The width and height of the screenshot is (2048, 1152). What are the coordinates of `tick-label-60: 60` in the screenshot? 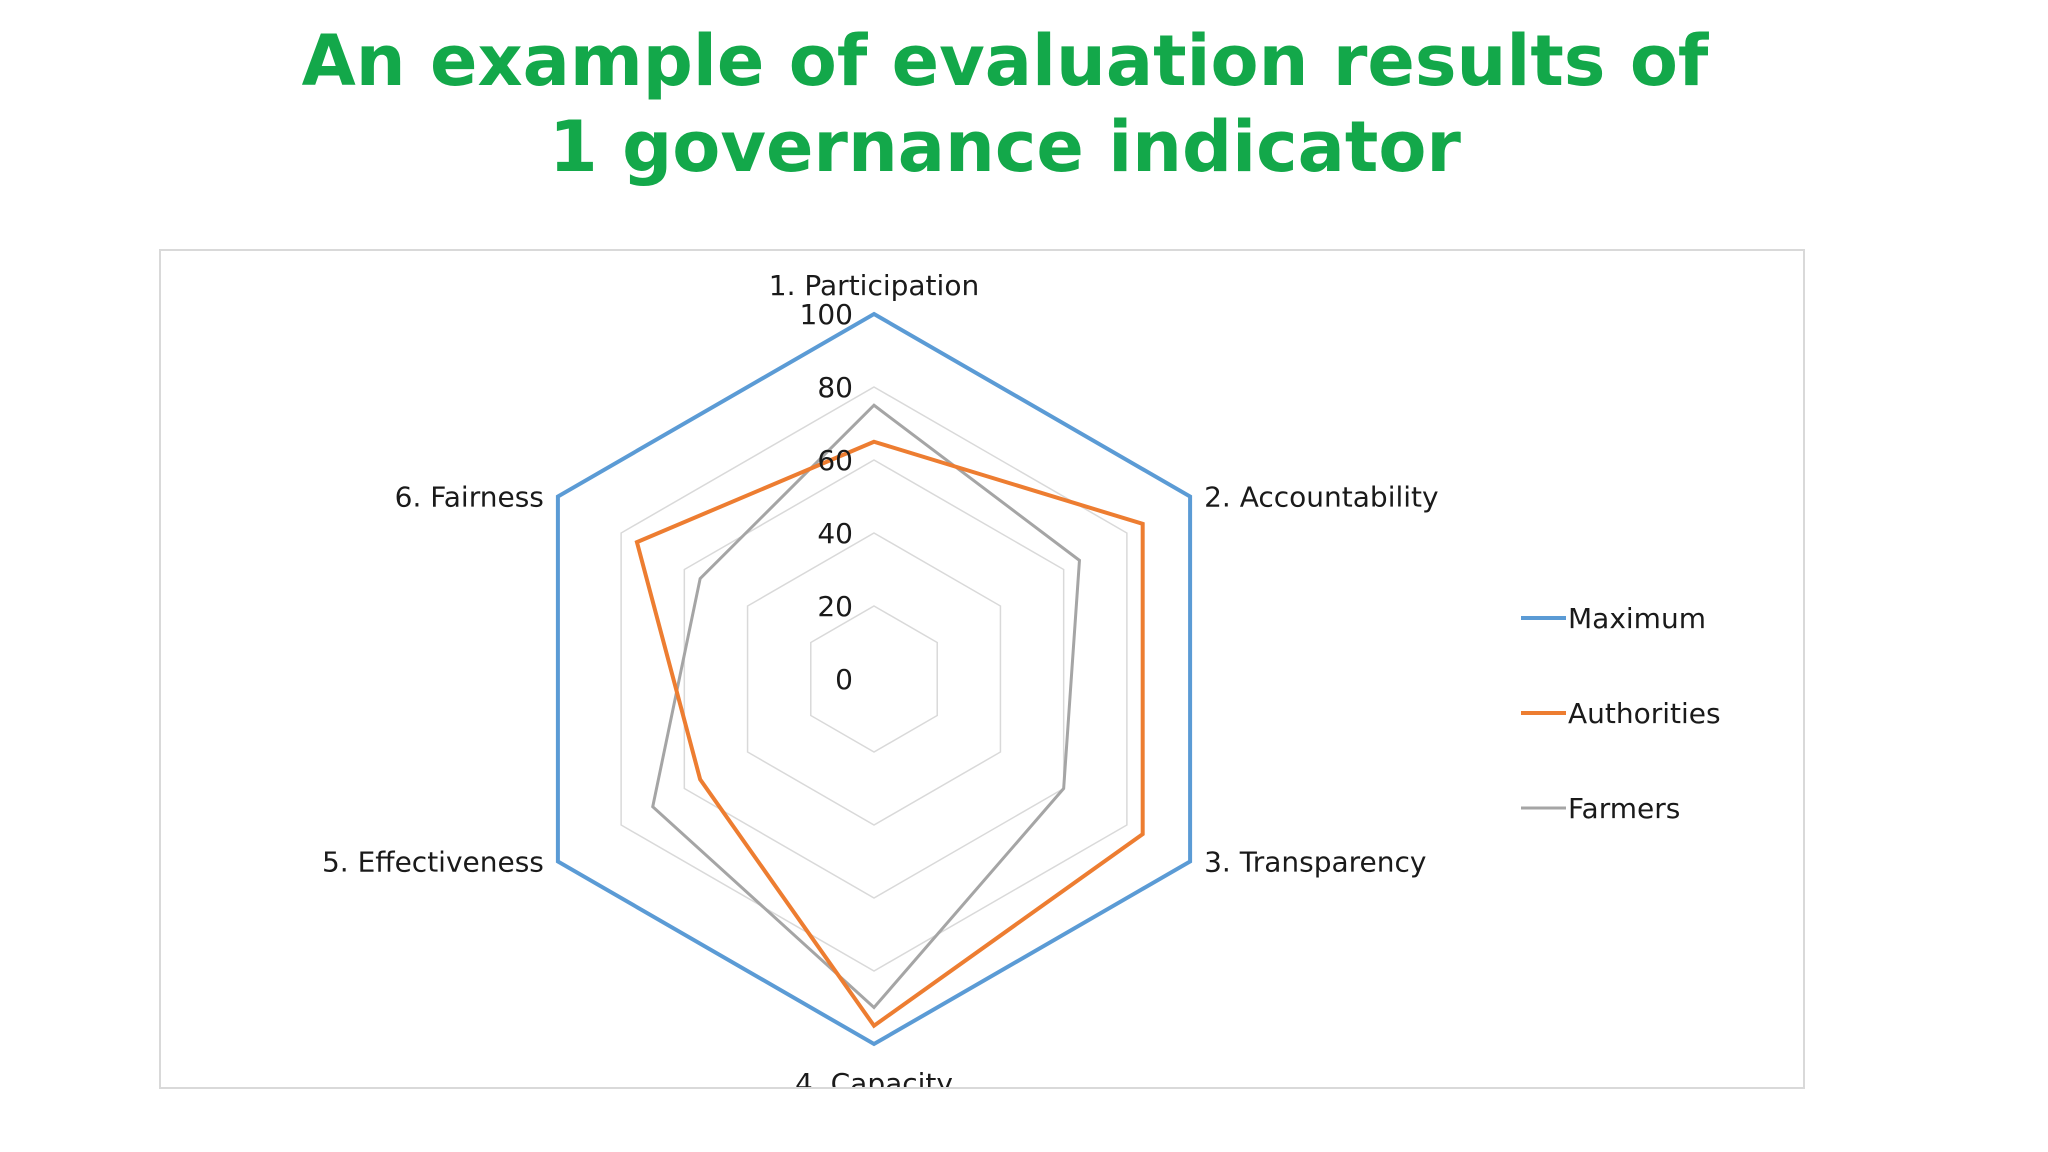 It's located at (835, 460).